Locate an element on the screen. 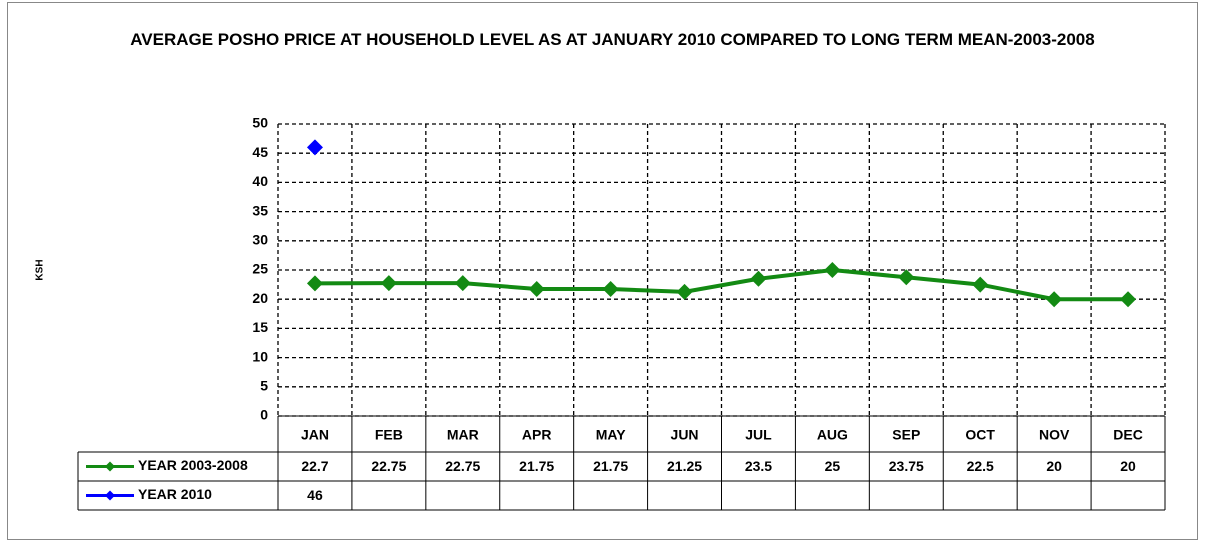  table-value: 22.5 is located at coordinates (980, 466).